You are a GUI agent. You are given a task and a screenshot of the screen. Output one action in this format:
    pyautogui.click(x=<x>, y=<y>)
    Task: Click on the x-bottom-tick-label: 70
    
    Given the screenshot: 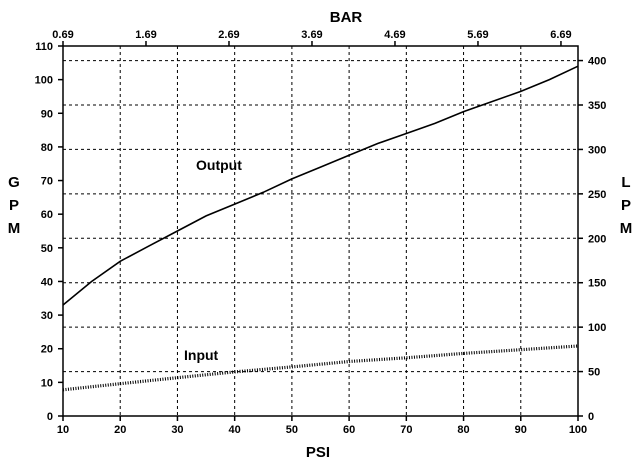 What is the action you would take?
    pyautogui.click(x=406, y=430)
    